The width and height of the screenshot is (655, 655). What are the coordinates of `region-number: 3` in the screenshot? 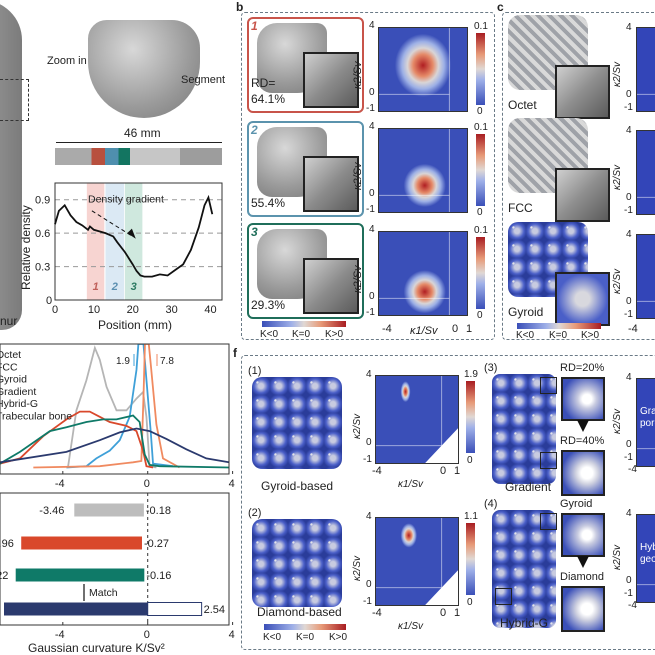 It's located at (254, 232).